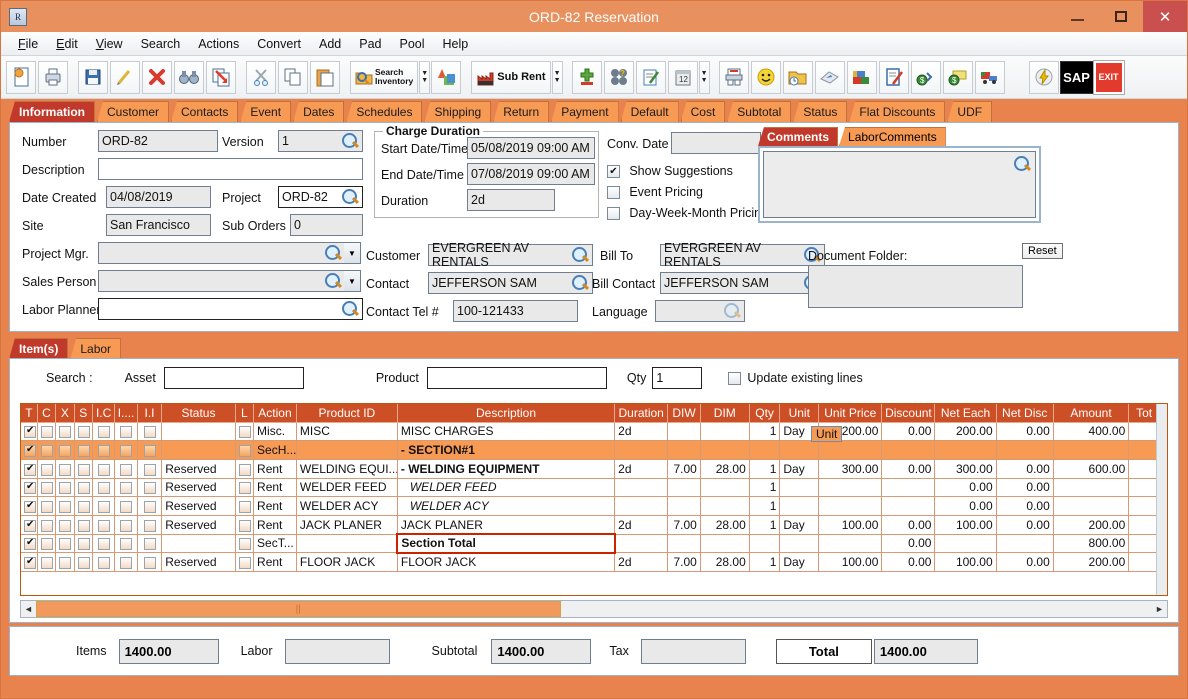 The height and width of the screenshot is (699, 1188). What do you see at coordinates (765, 413) in the screenshot?
I see `col-qty: Qty` at bounding box center [765, 413].